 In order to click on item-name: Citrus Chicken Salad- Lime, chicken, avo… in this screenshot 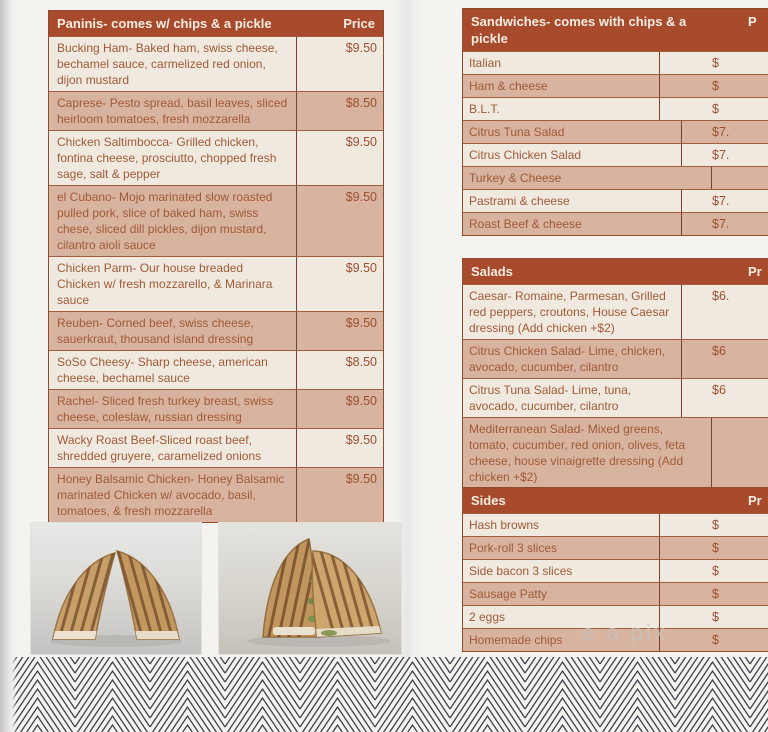, I will do `click(567, 359)`.